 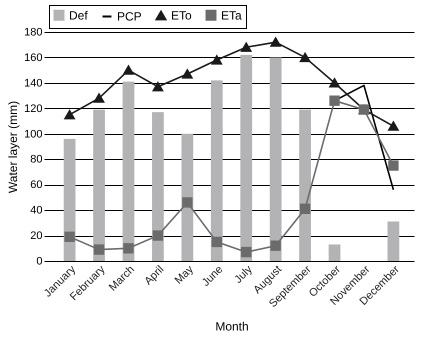 What do you see at coordinates (231, 15) in the screenshot?
I see `legend-label: ETa` at bounding box center [231, 15].